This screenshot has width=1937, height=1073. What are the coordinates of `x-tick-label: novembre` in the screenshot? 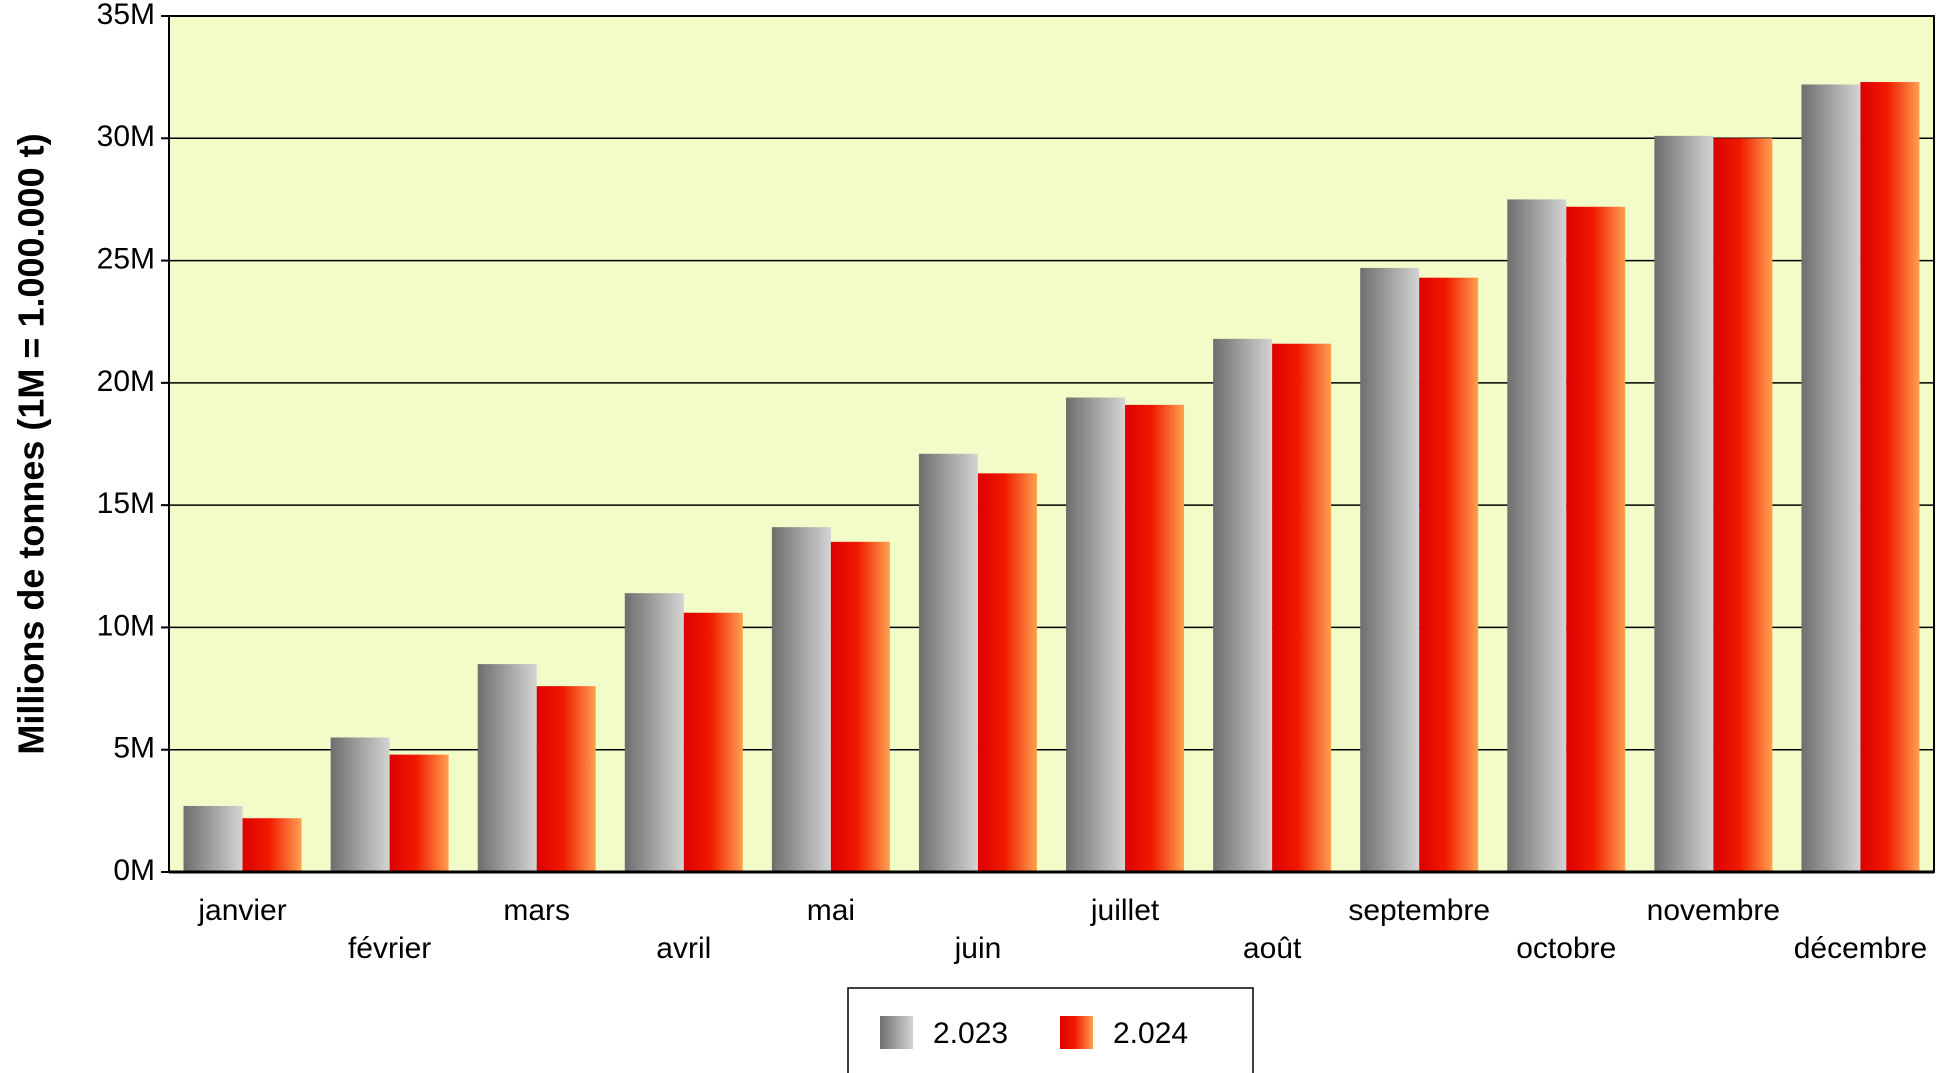 It's located at (1713, 910).